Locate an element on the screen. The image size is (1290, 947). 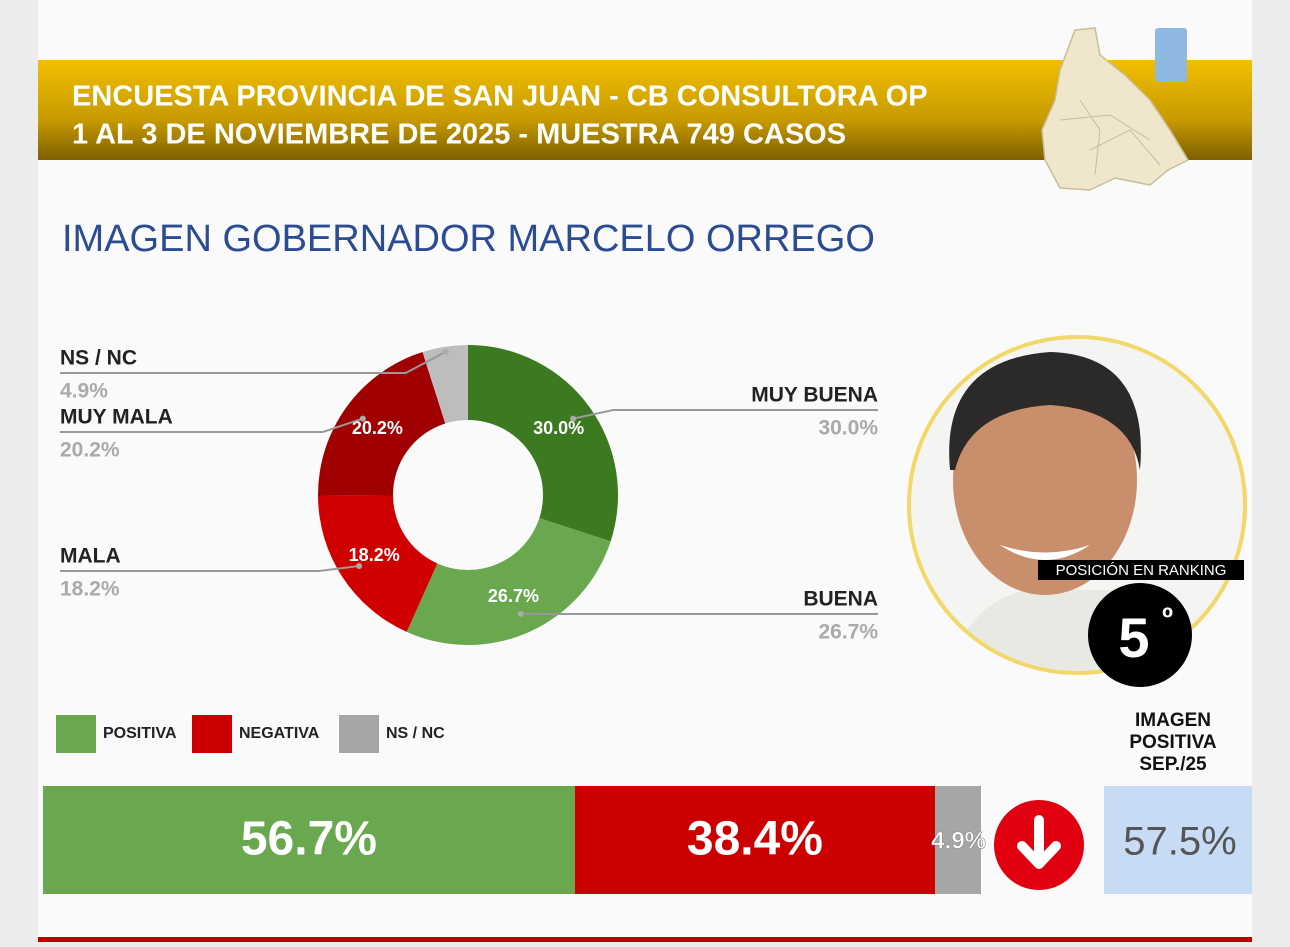
footer-line is located at coordinates (645, 939).